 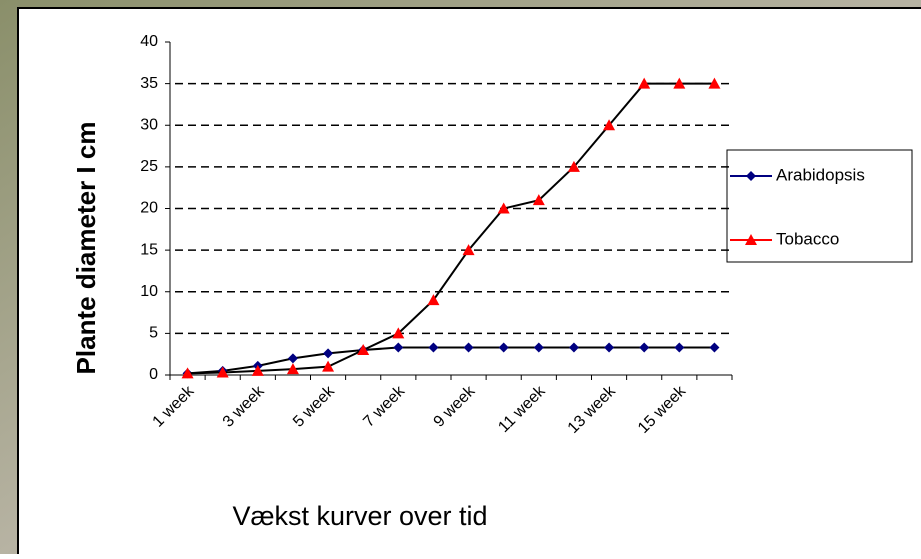 I want to click on y-tick-label: 40, so click(x=149, y=41).